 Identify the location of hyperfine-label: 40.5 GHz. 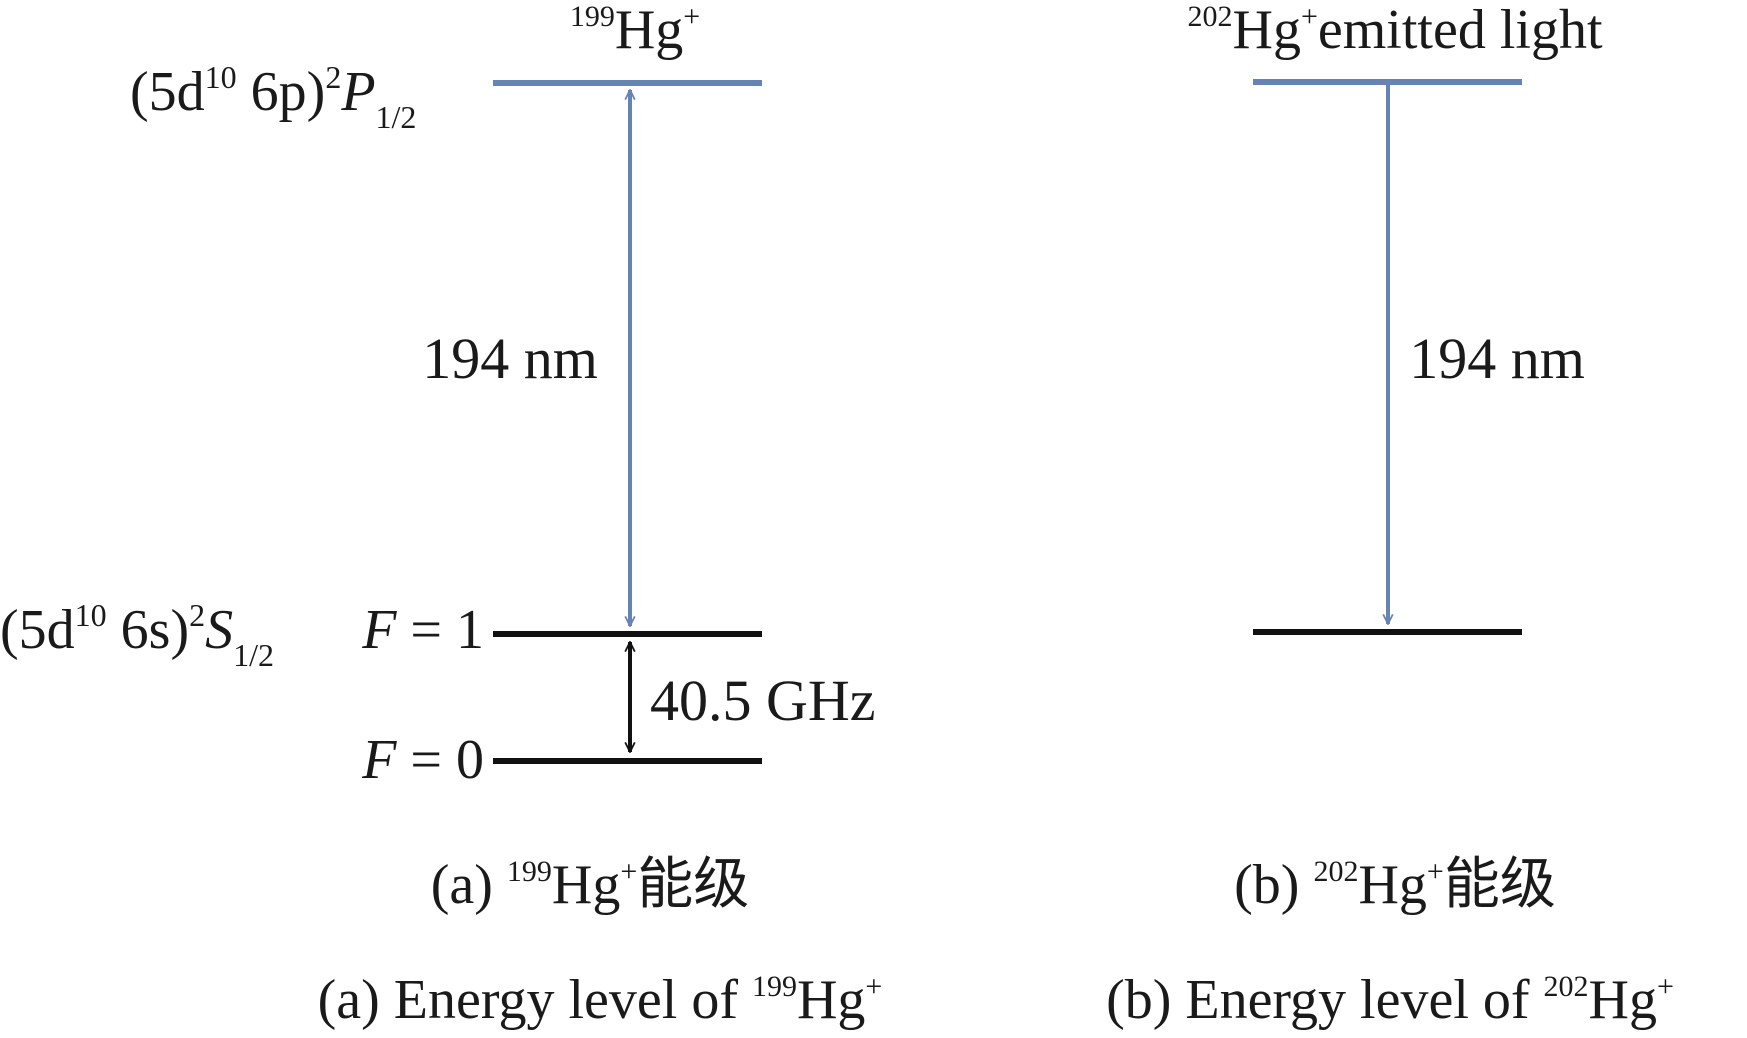
(763, 700).